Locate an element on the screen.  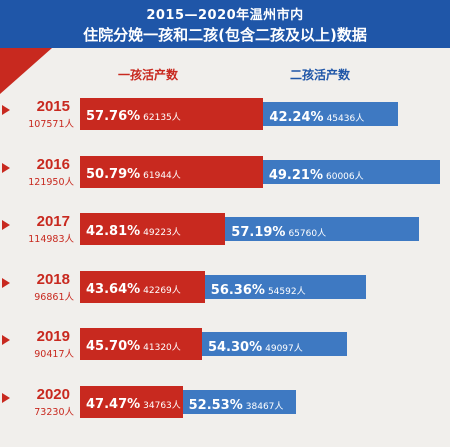
data-label-count: 45436人 is located at coordinates (345, 119).